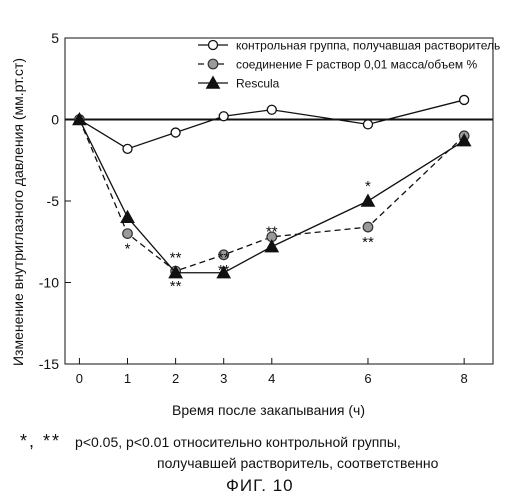 The image size is (519, 500). I want to click on x-axis-label: Время после закапывания (ч), so click(268, 410).